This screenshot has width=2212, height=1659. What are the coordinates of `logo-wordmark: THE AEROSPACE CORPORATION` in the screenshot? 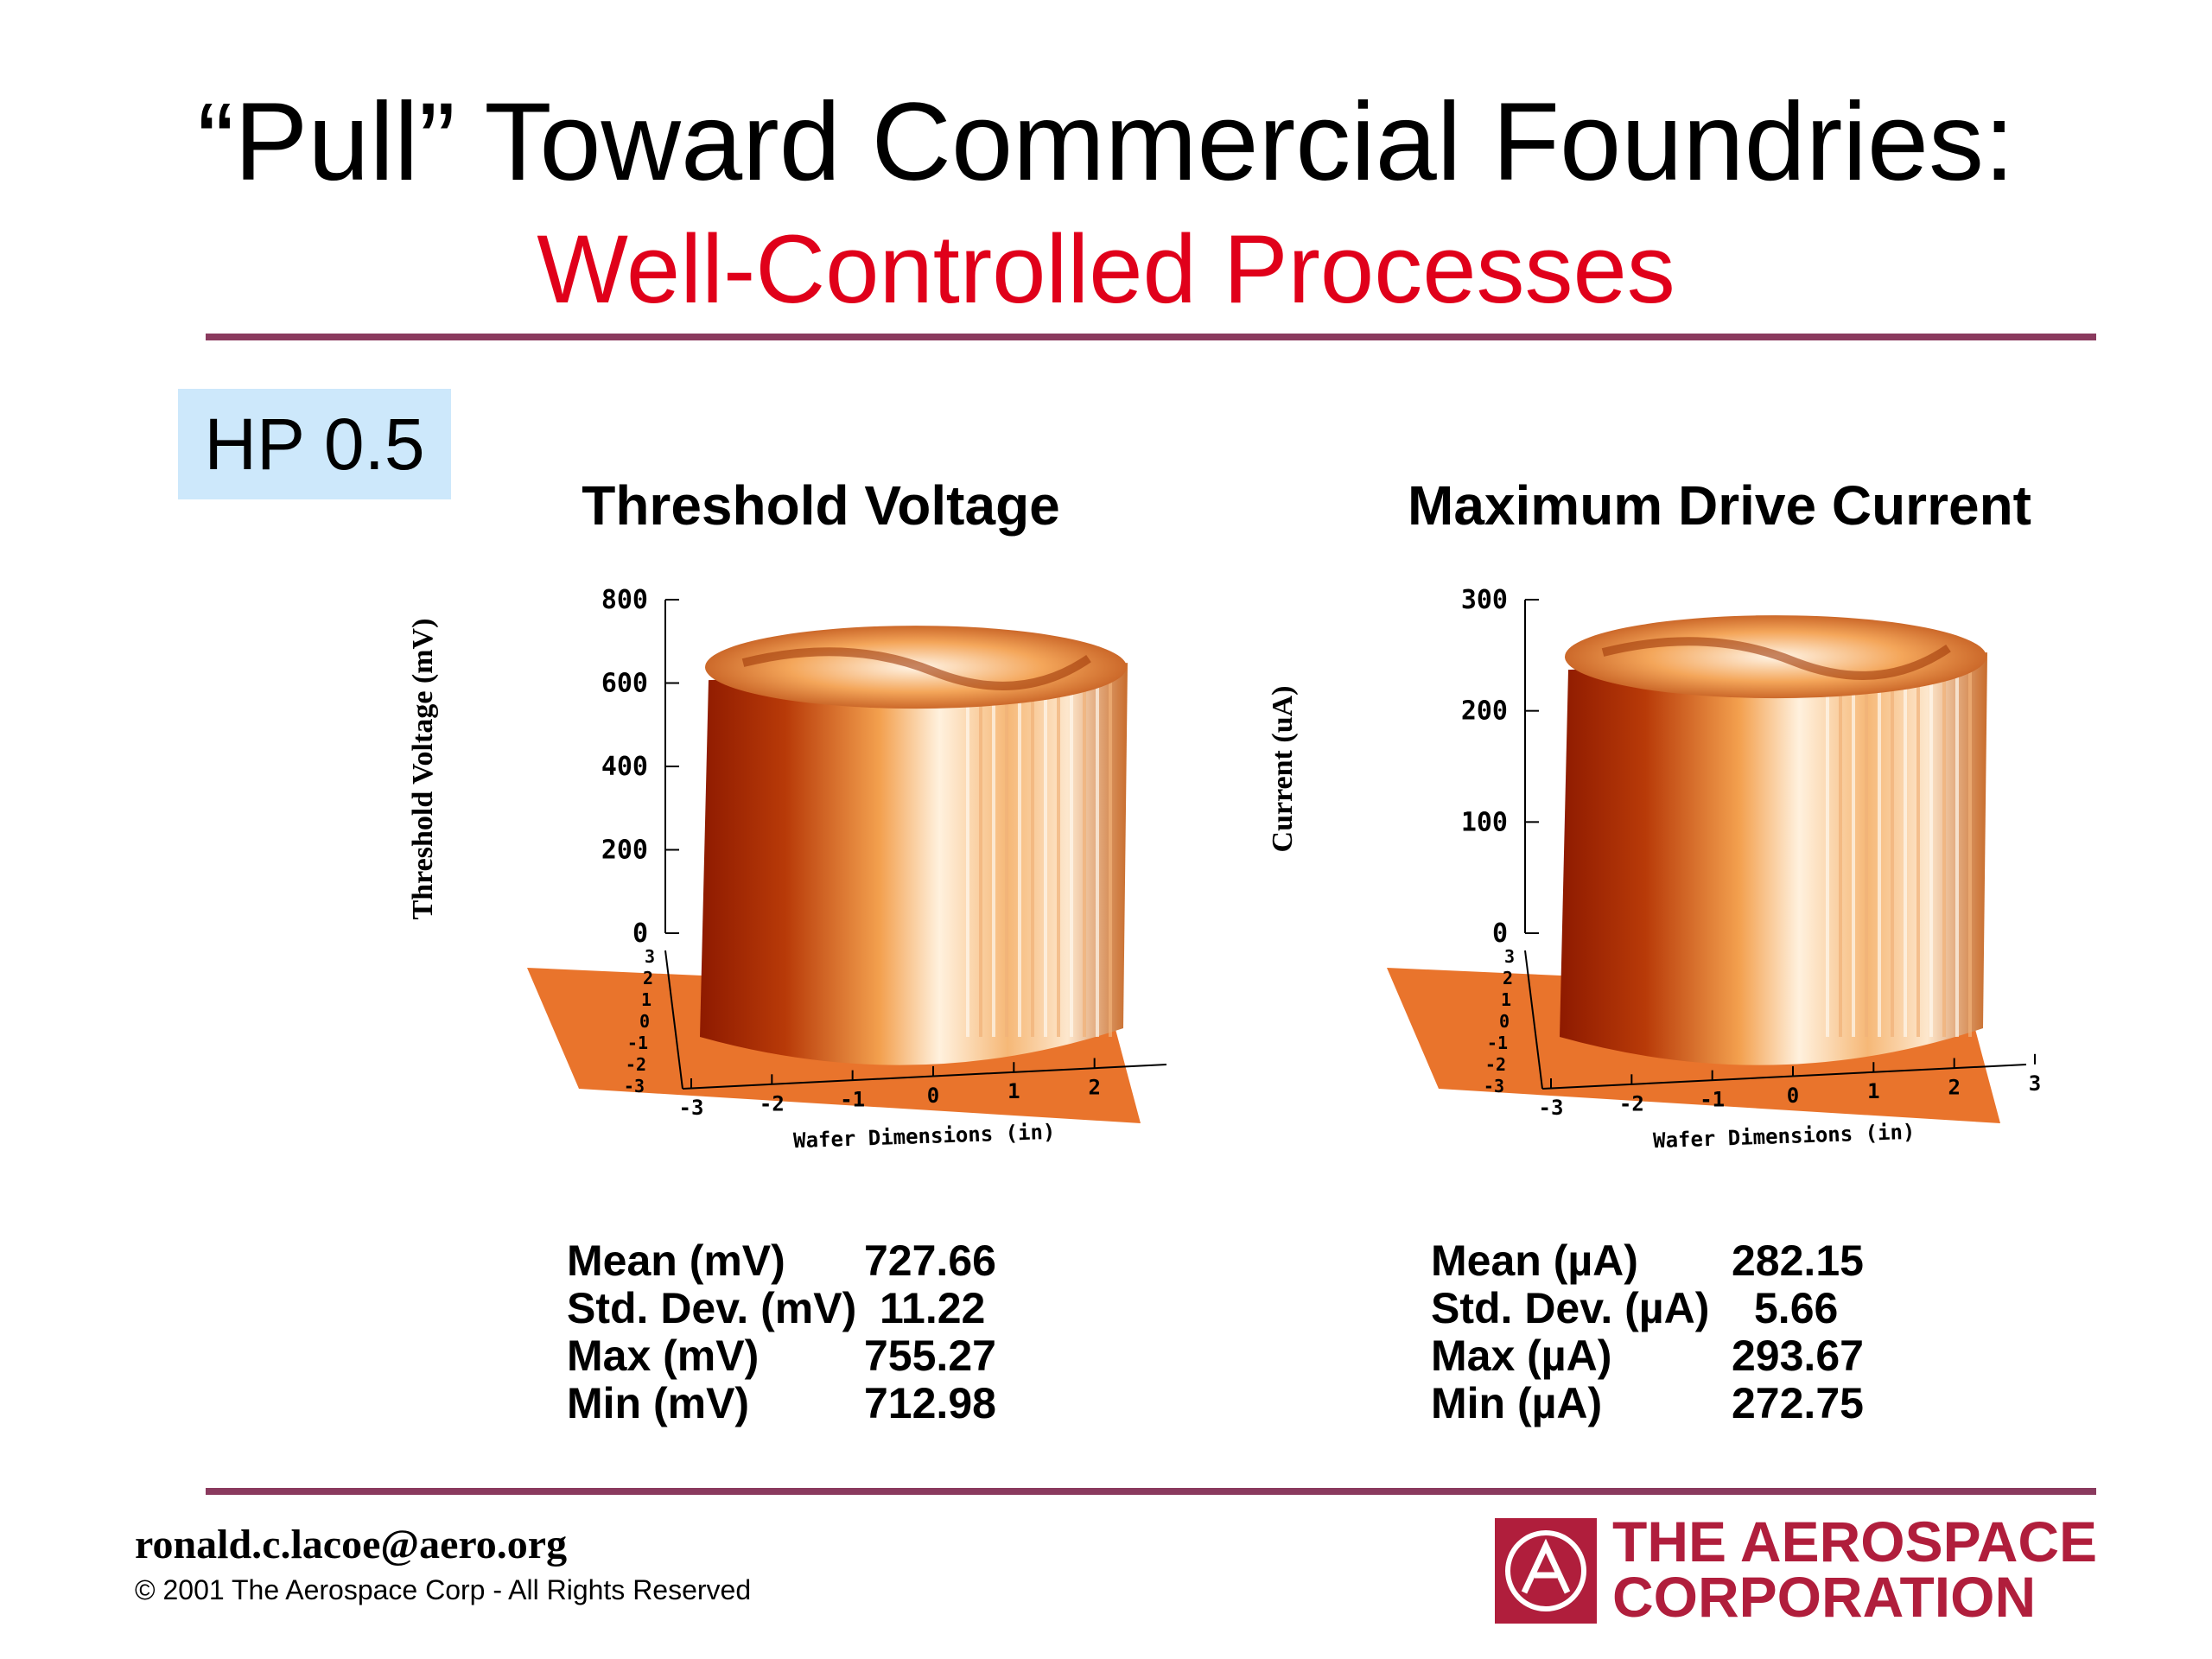 It's located at (1855, 1569).